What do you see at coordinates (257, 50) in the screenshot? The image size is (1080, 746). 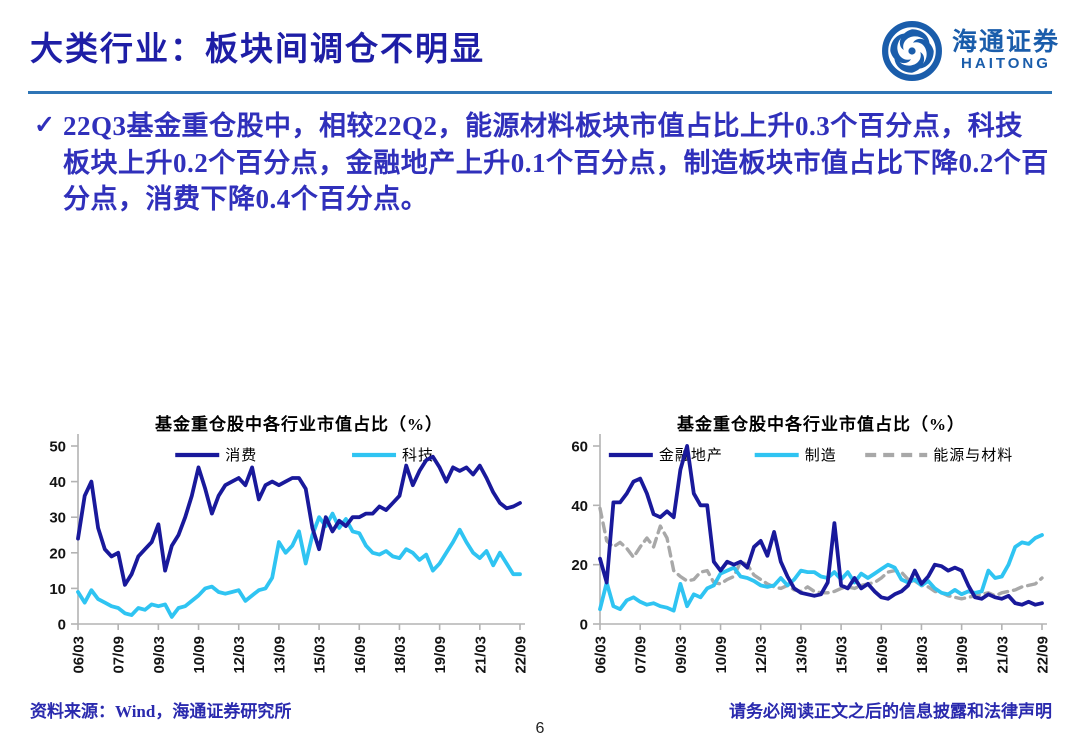 I see `page-title: 大类行业：板块间调仓不明显` at bounding box center [257, 50].